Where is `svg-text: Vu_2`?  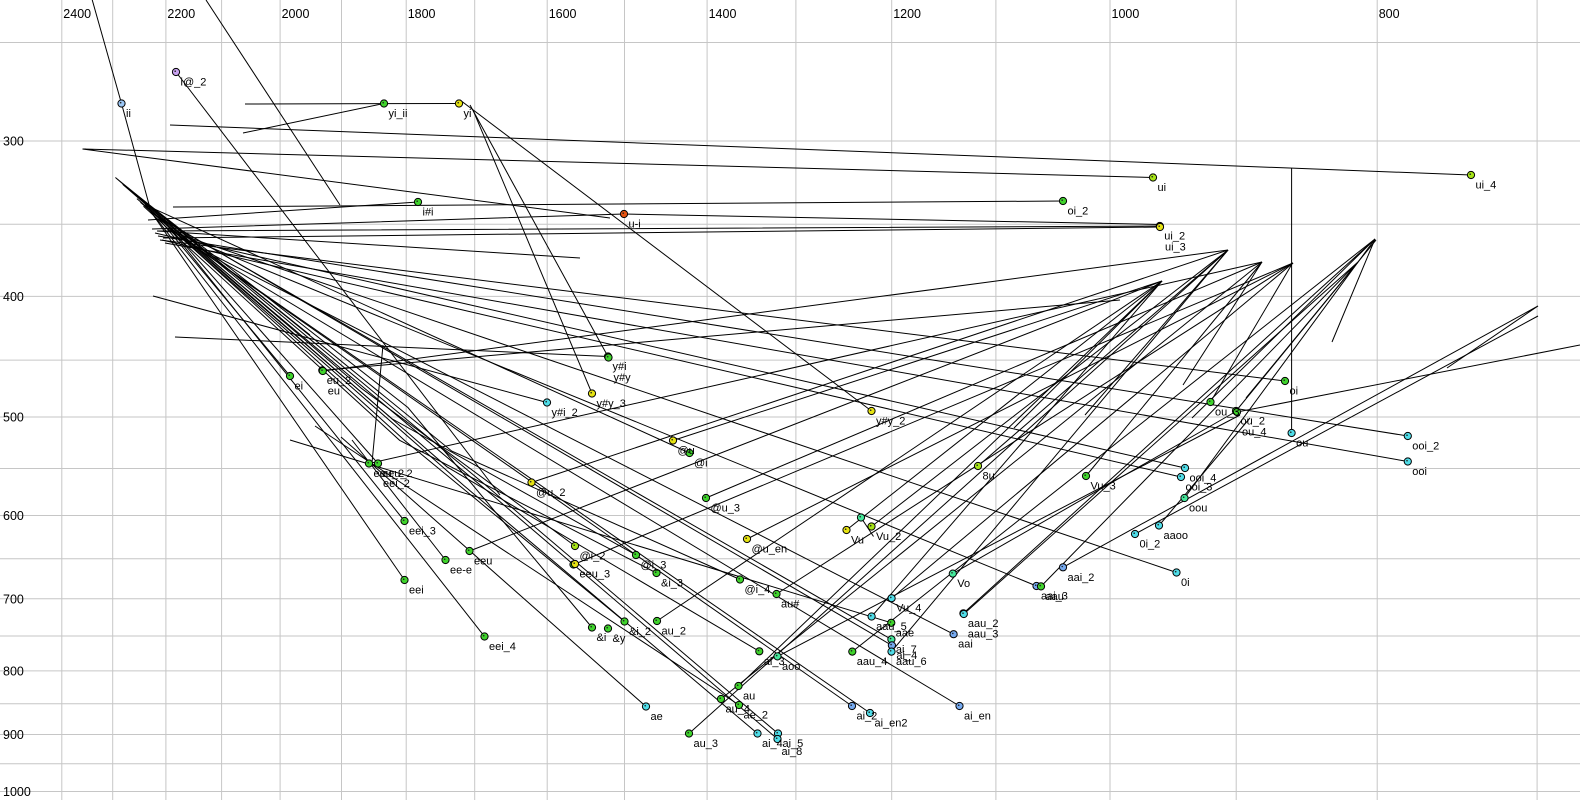
svg-text: Vu_2 is located at coordinates (888, 537).